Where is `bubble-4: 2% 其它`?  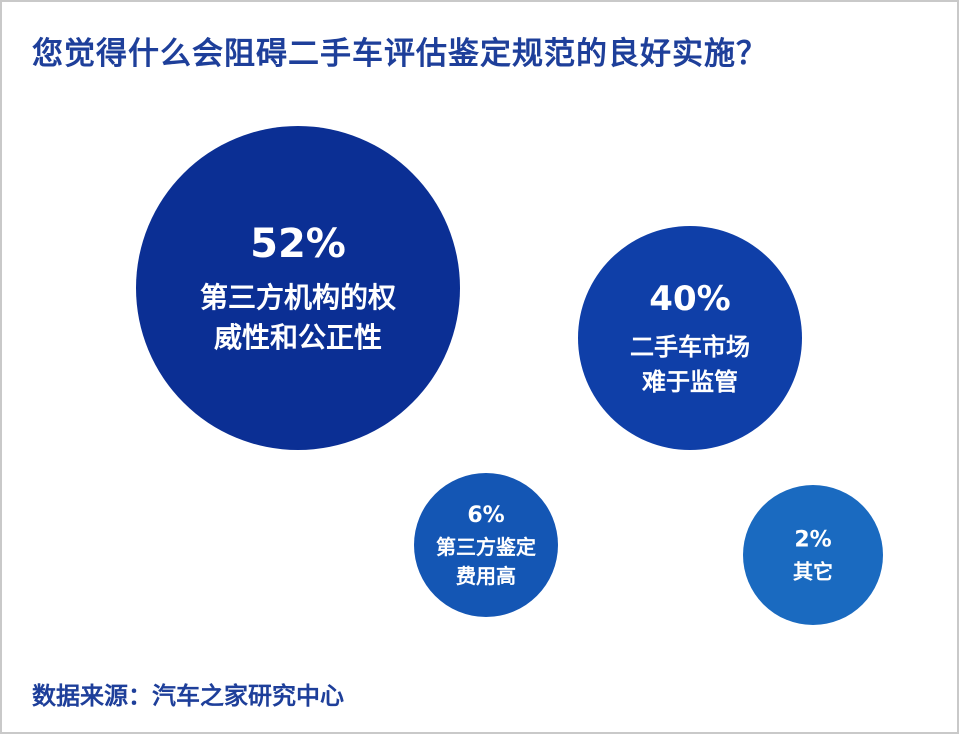 bubble-4: 2% 其它 is located at coordinates (813, 555).